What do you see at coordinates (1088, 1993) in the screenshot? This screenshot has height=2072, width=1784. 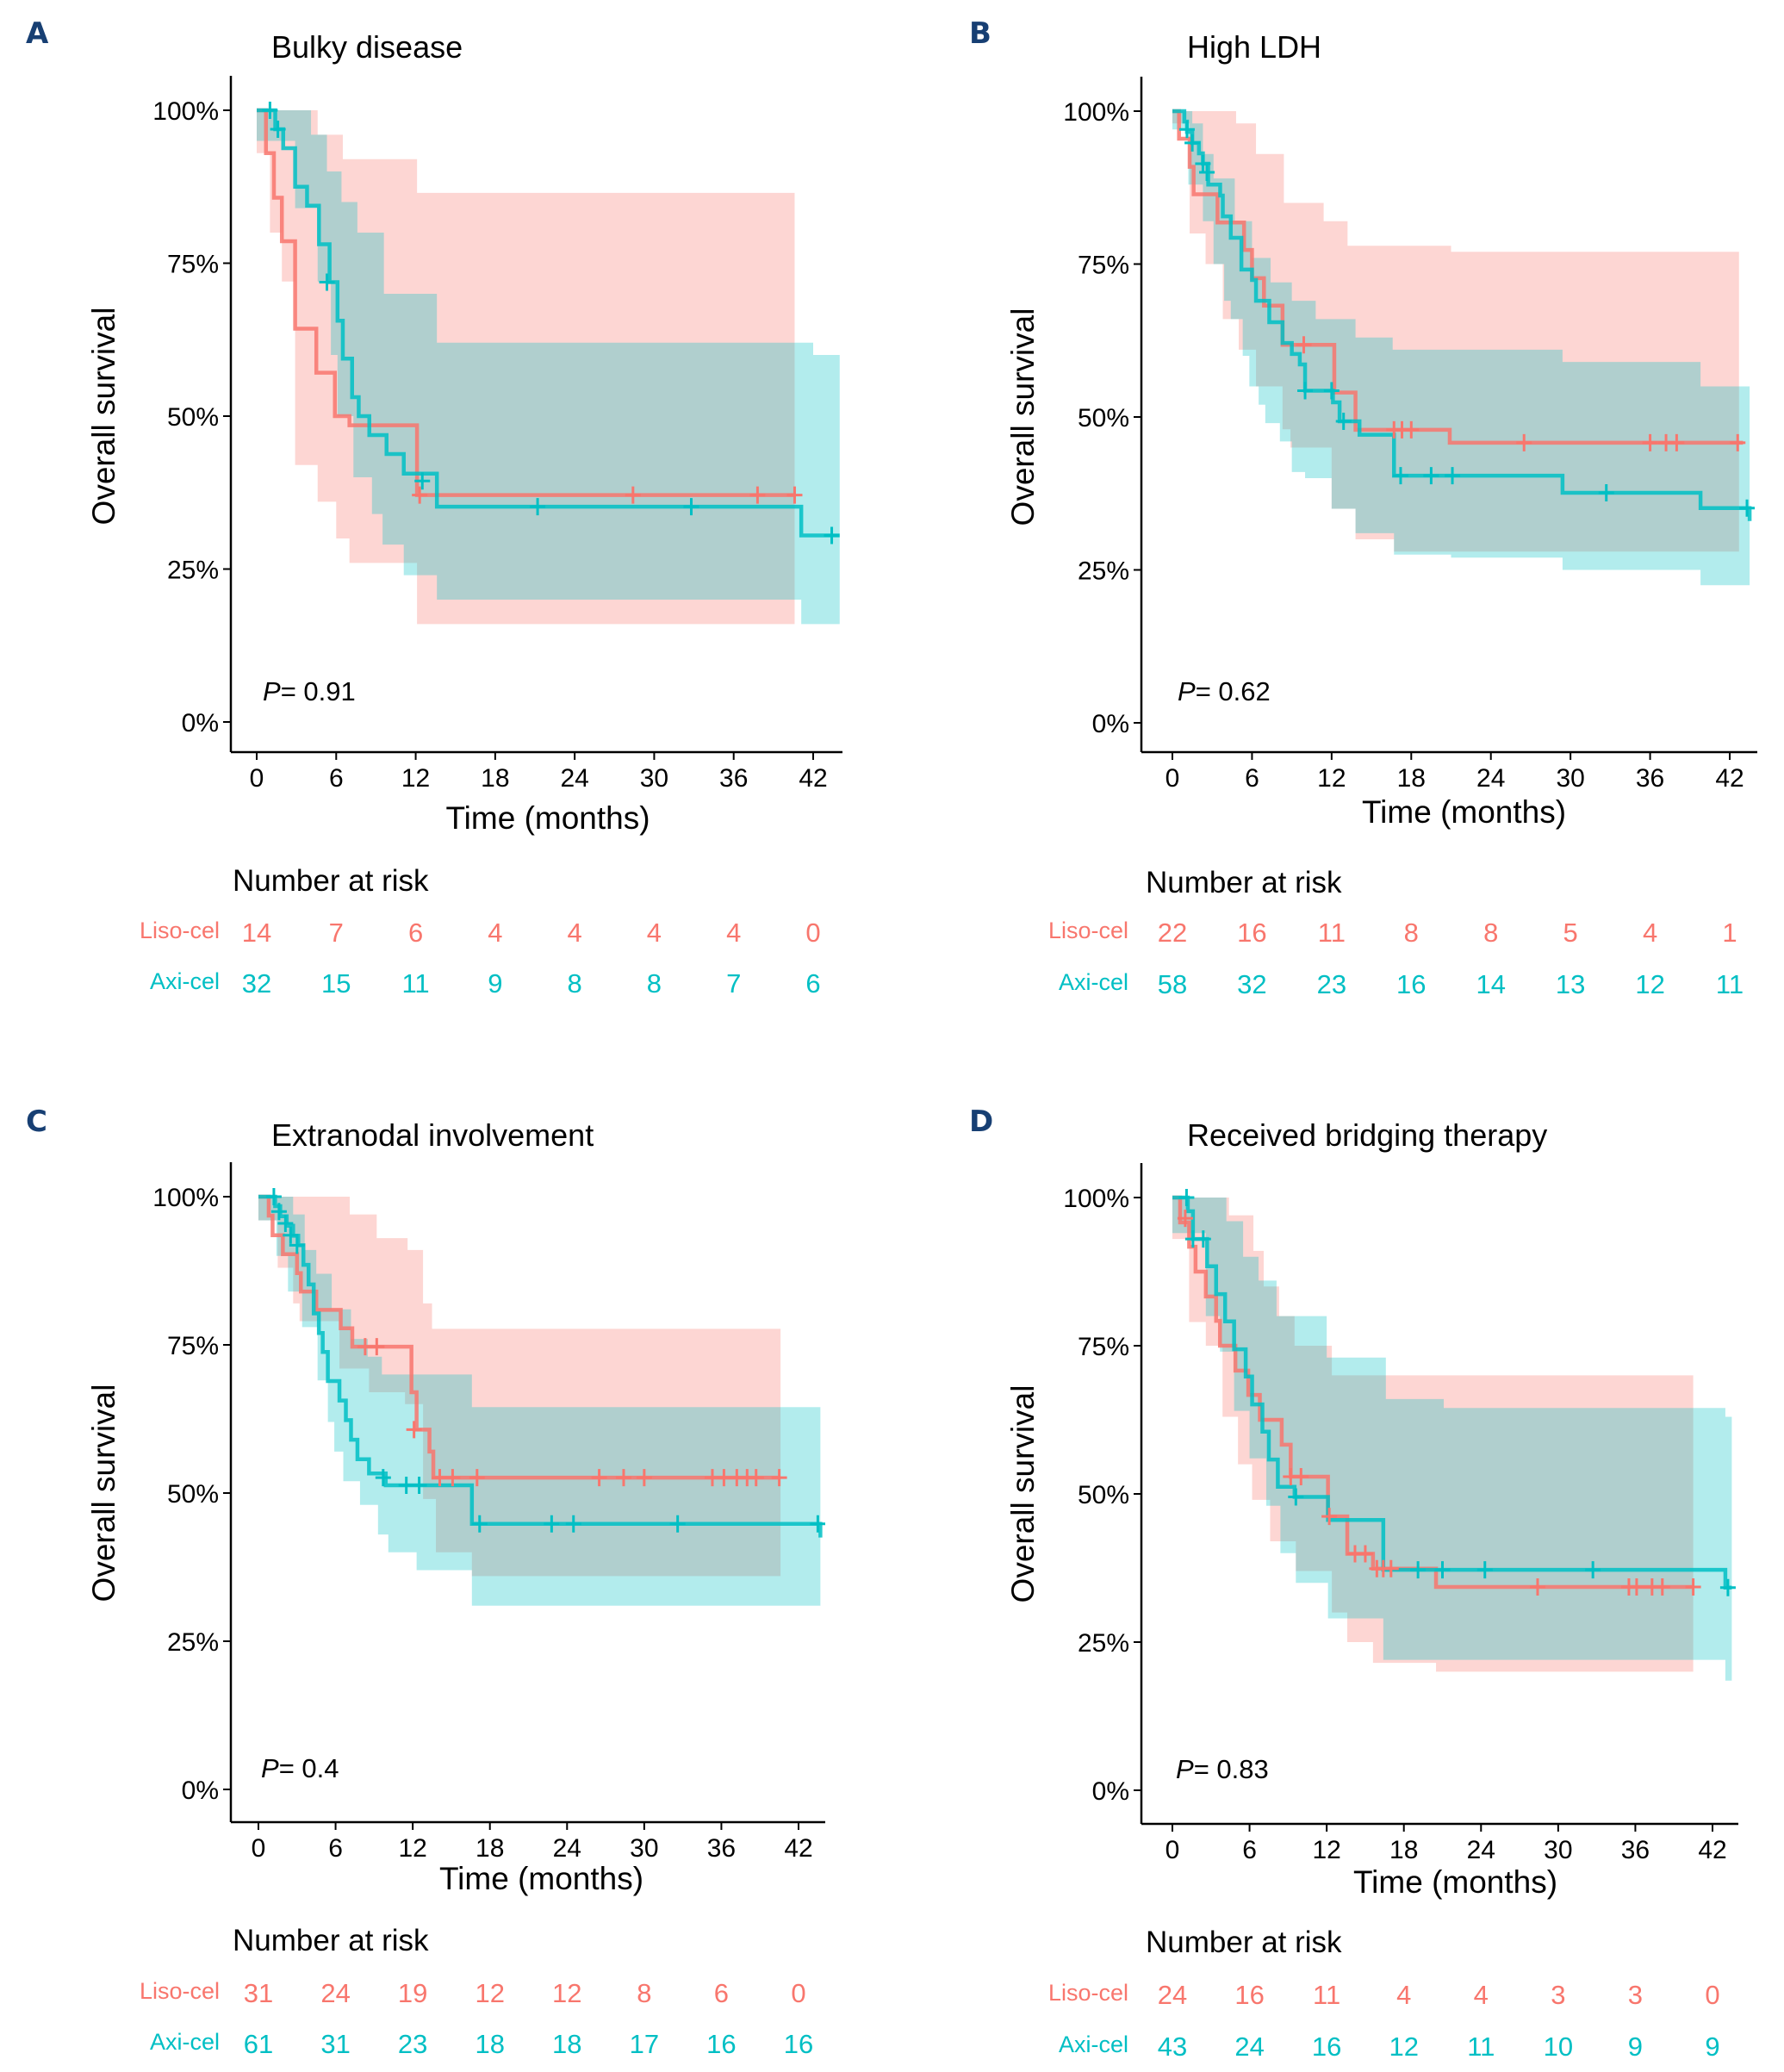 I see `risk-row-label-liso-cel: Liso-cel` at bounding box center [1088, 1993].